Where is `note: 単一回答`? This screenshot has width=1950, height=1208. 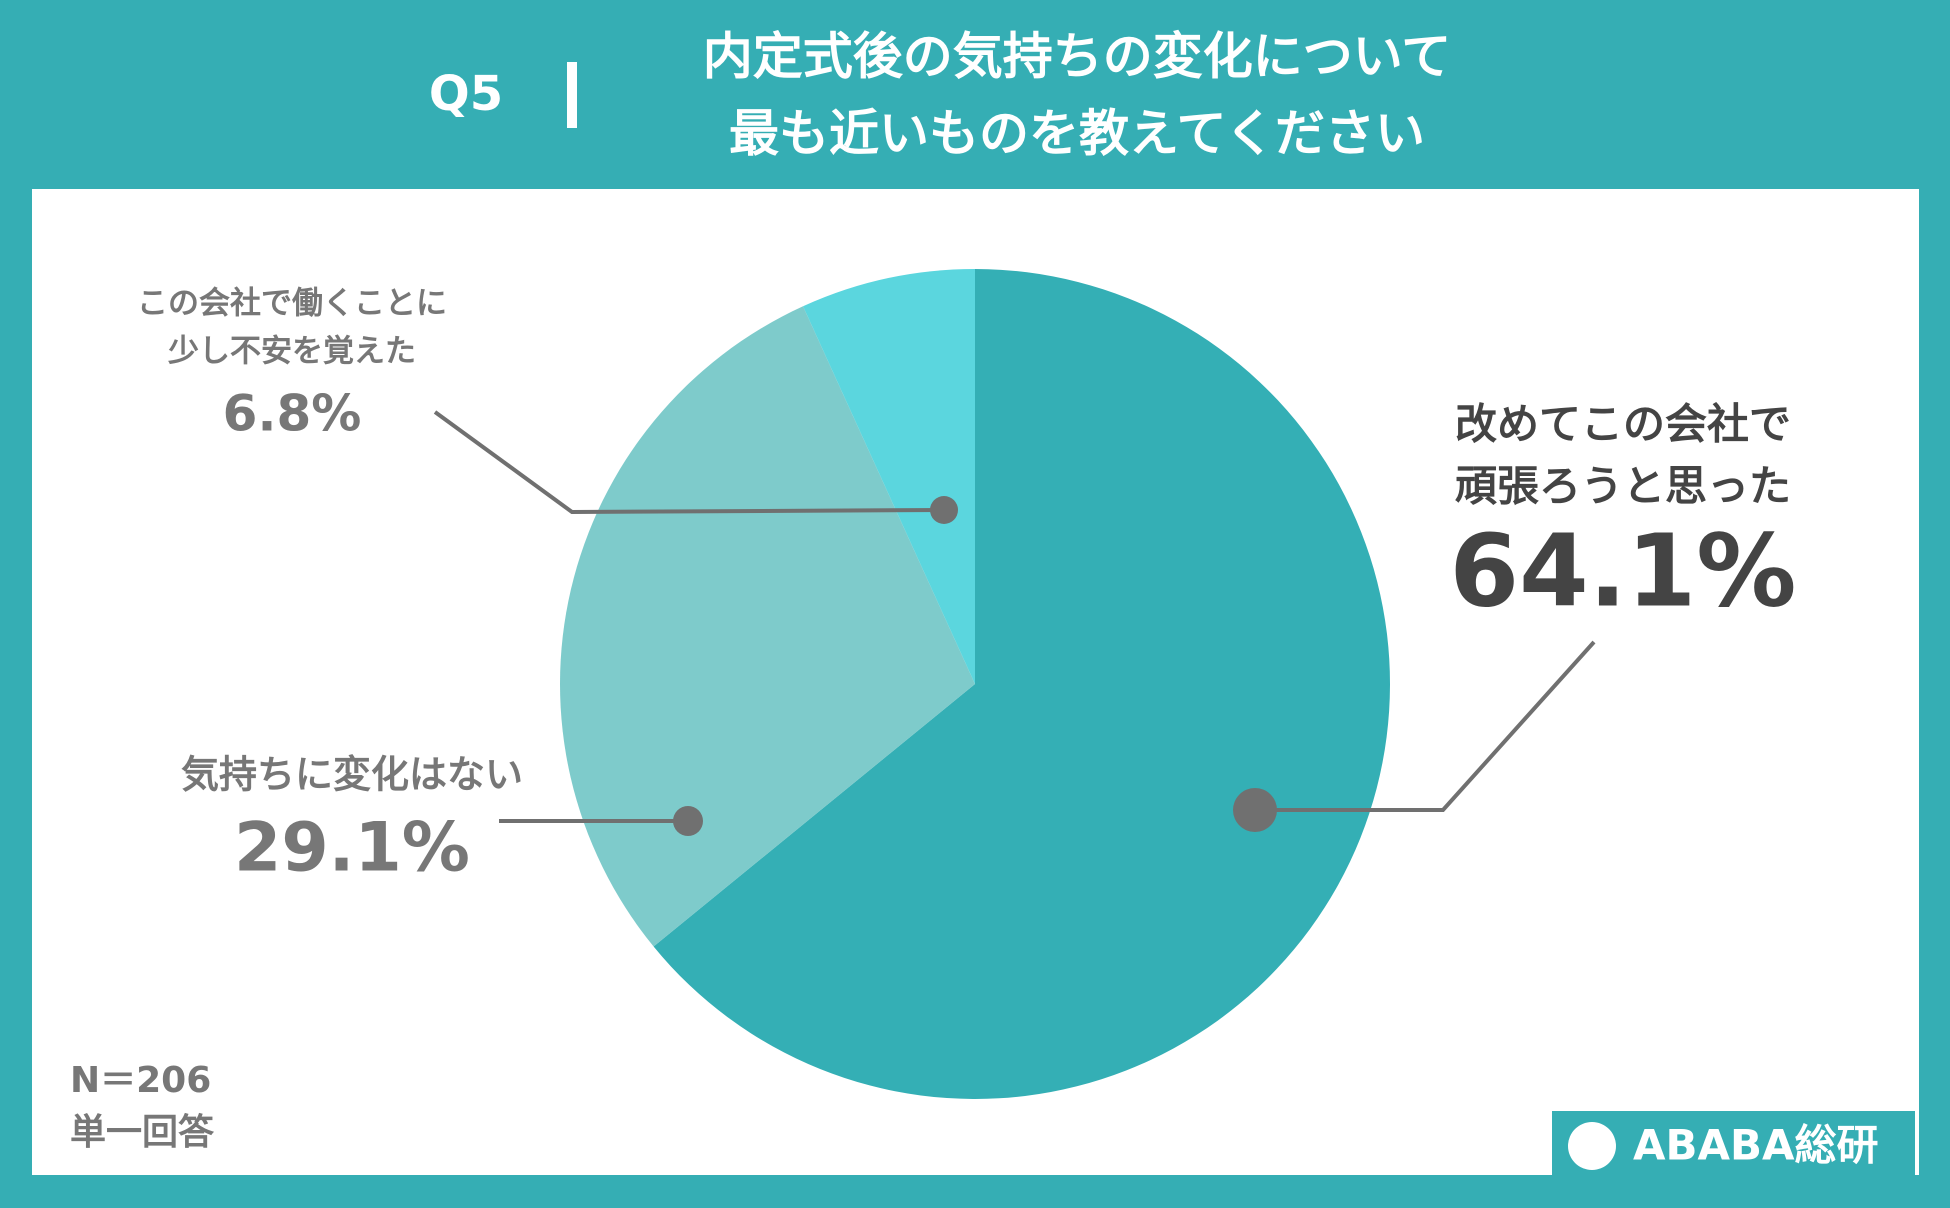 note: 単一回答 is located at coordinates (142, 1132).